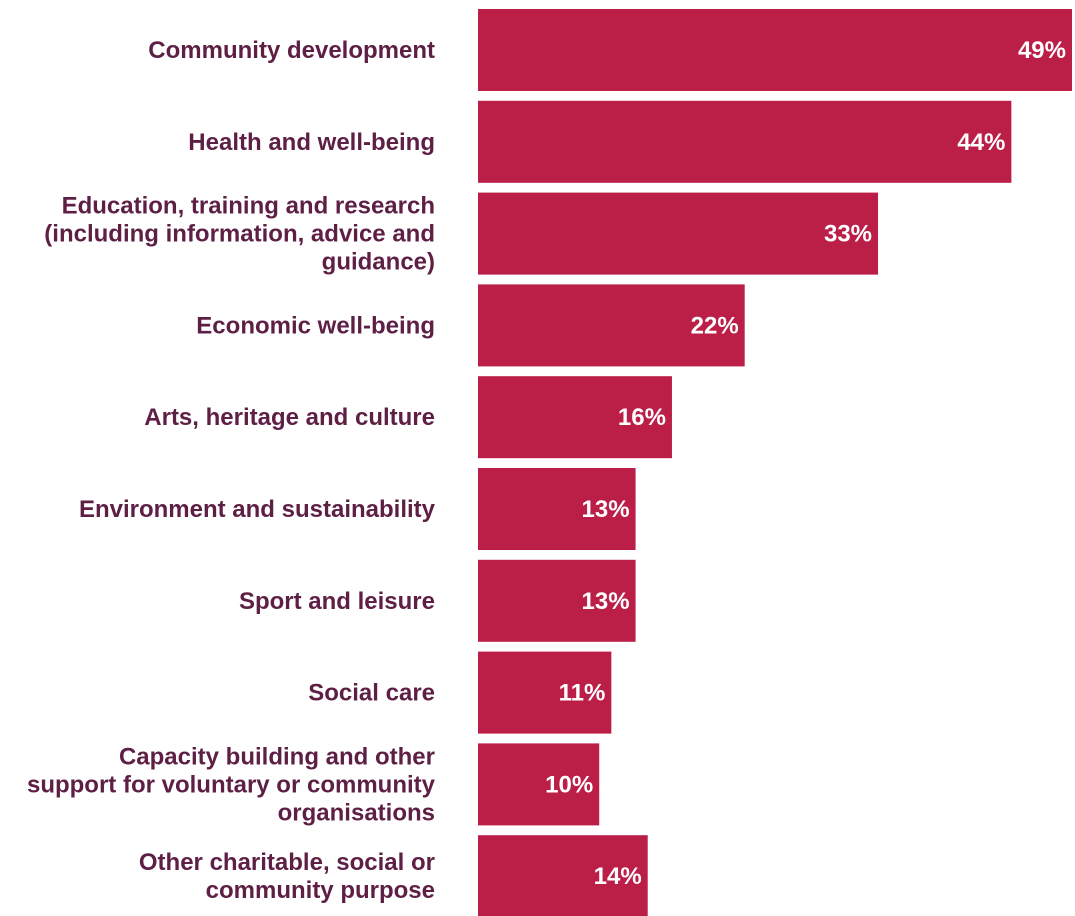 This screenshot has width=1075, height=916. What do you see at coordinates (715, 325) in the screenshot?
I see `value-label-3: 22%` at bounding box center [715, 325].